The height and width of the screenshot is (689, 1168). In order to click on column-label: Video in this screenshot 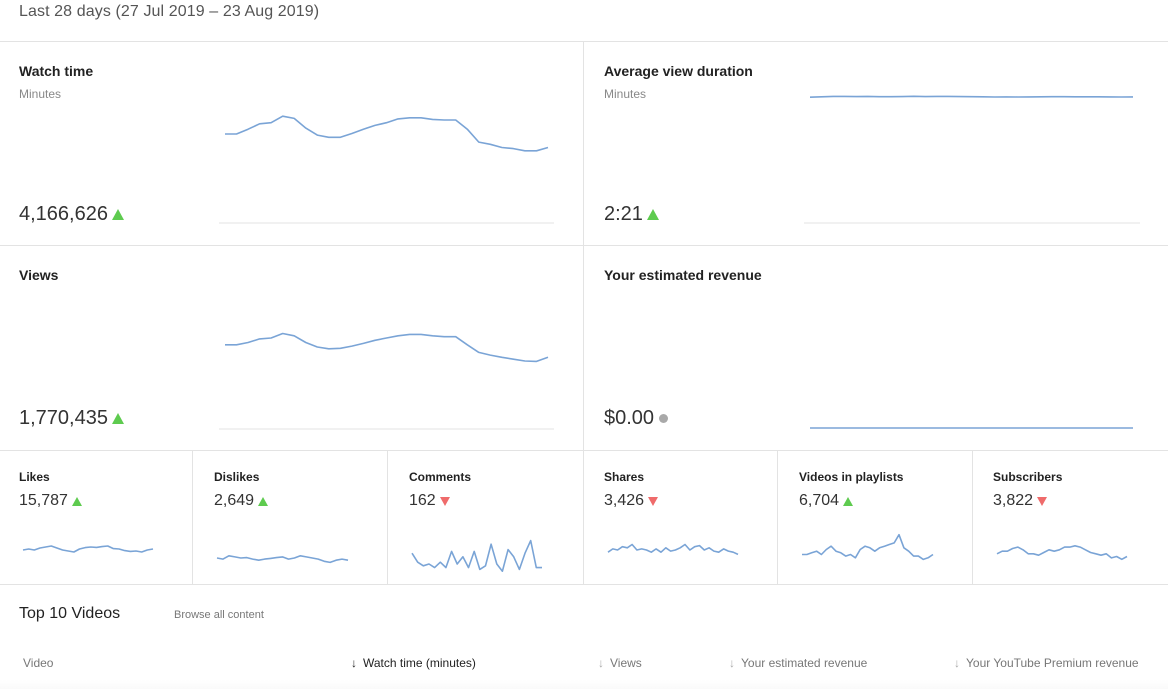, I will do `click(38, 663)`.